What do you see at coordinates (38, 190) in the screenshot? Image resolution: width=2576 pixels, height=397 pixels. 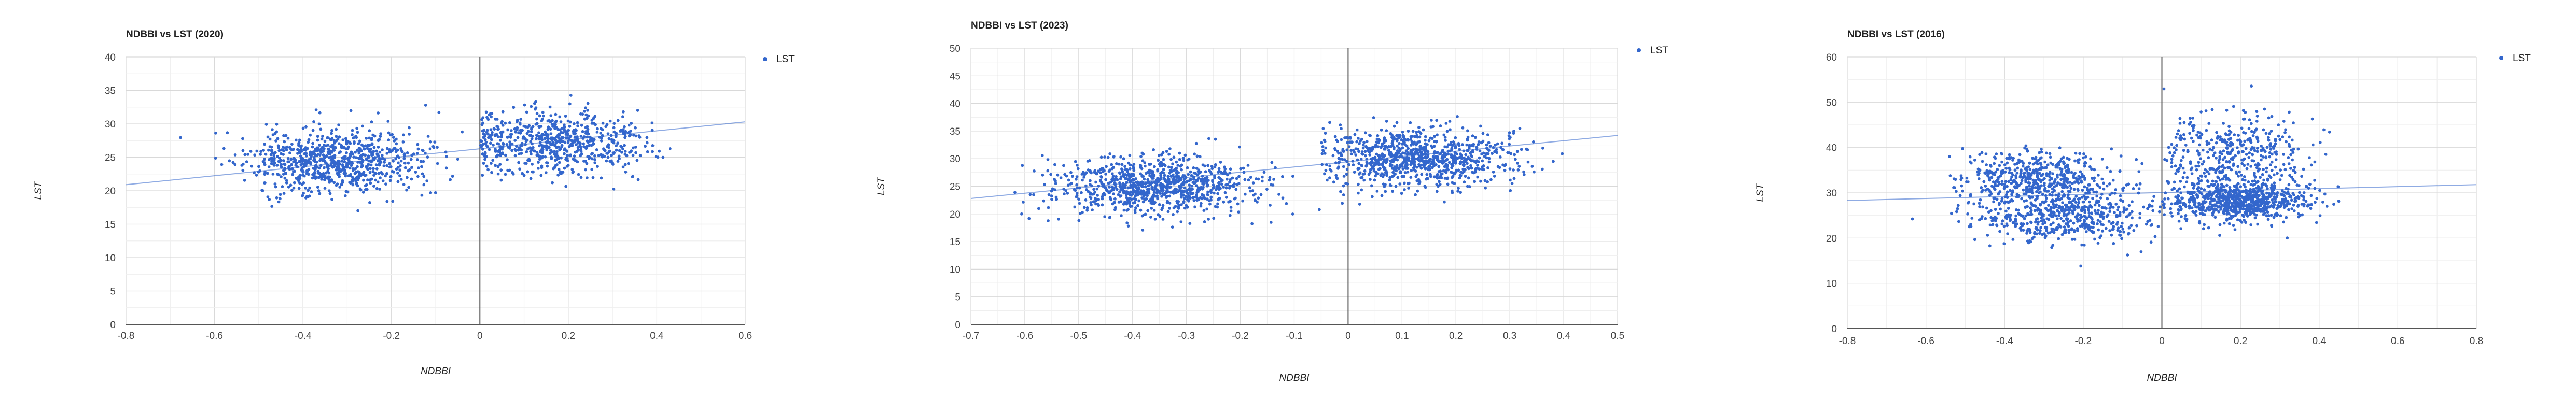 I see `y-axis-title: LST` at bounding box center [38, 190].